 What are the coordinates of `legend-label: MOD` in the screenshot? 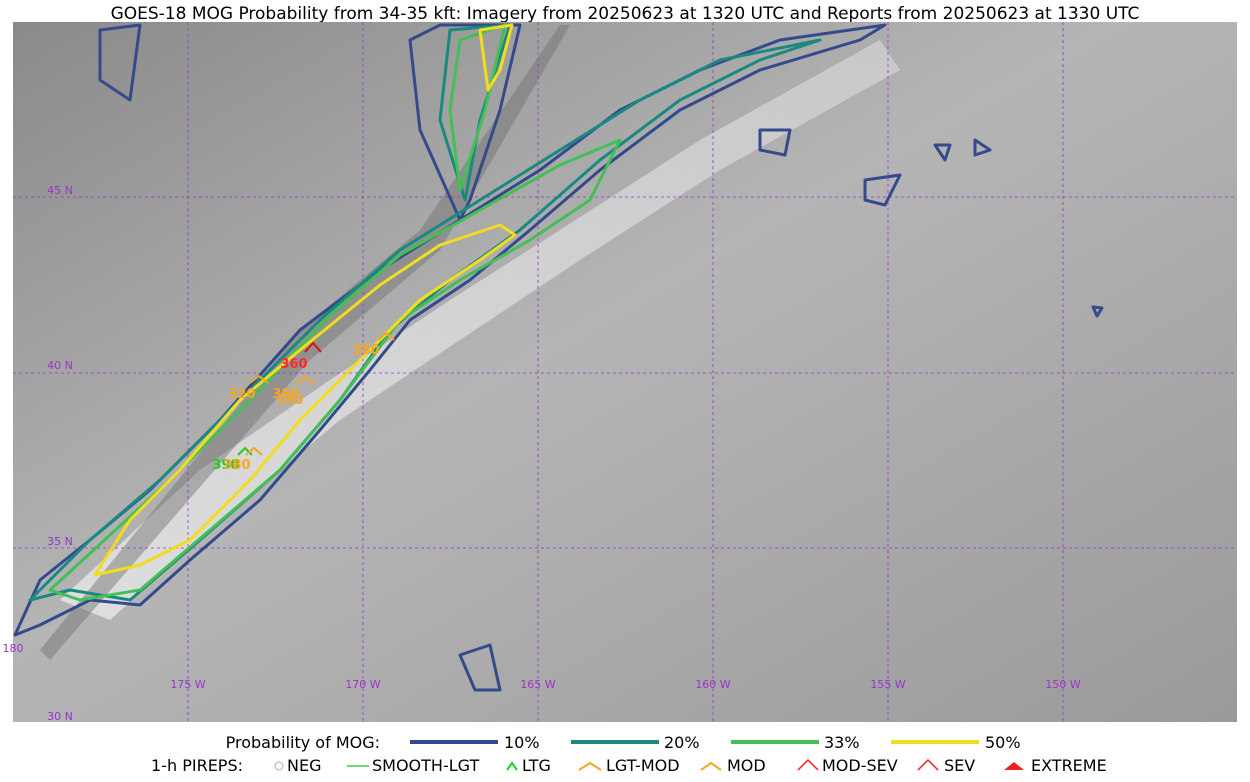 It's located at (746, 765).